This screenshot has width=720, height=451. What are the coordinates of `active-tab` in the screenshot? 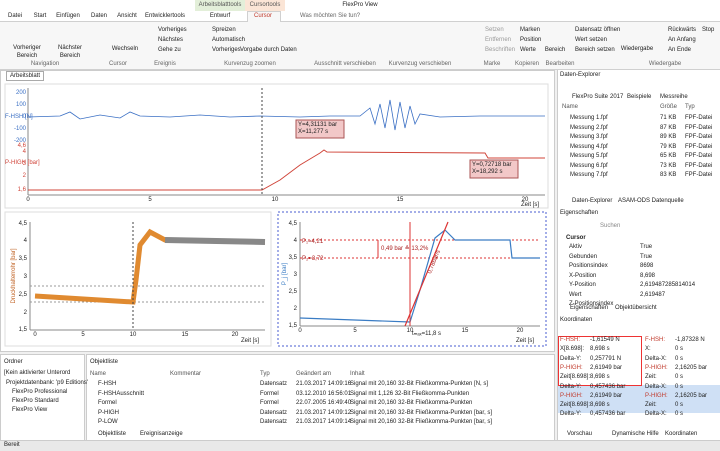 It's located at (264, 16).